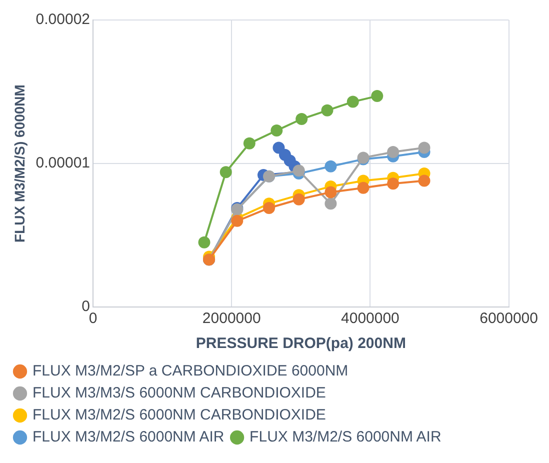 The height and width of the screenshot is (463, 549). What do you see at coordinates (370, 319) in the screenshot?
I see `x-tick-label: 4000000` at bounding box center [370, 319].